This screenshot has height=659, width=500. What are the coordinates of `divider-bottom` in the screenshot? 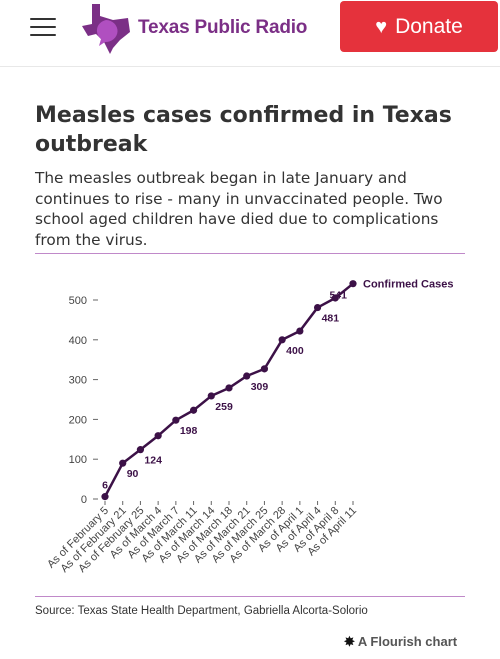 It's located at (250, 596).